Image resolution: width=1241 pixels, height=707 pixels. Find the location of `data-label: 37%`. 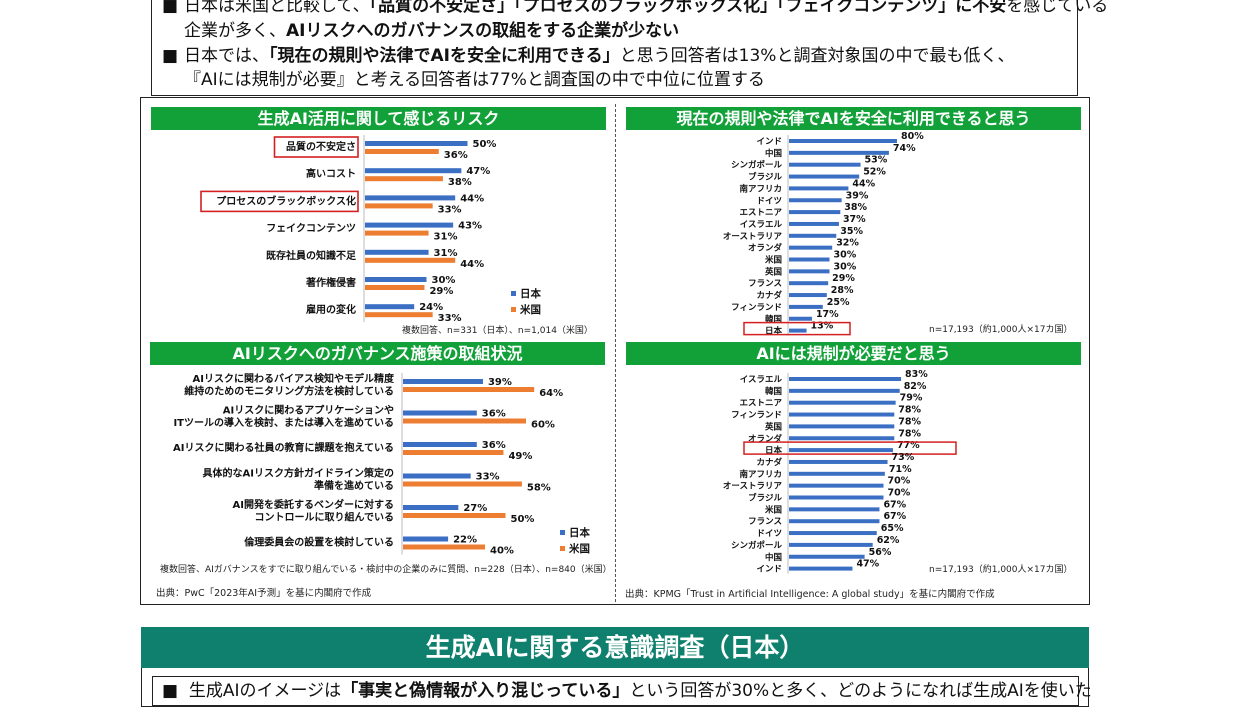

data-label: 37% is located at coordinates (854, 219).